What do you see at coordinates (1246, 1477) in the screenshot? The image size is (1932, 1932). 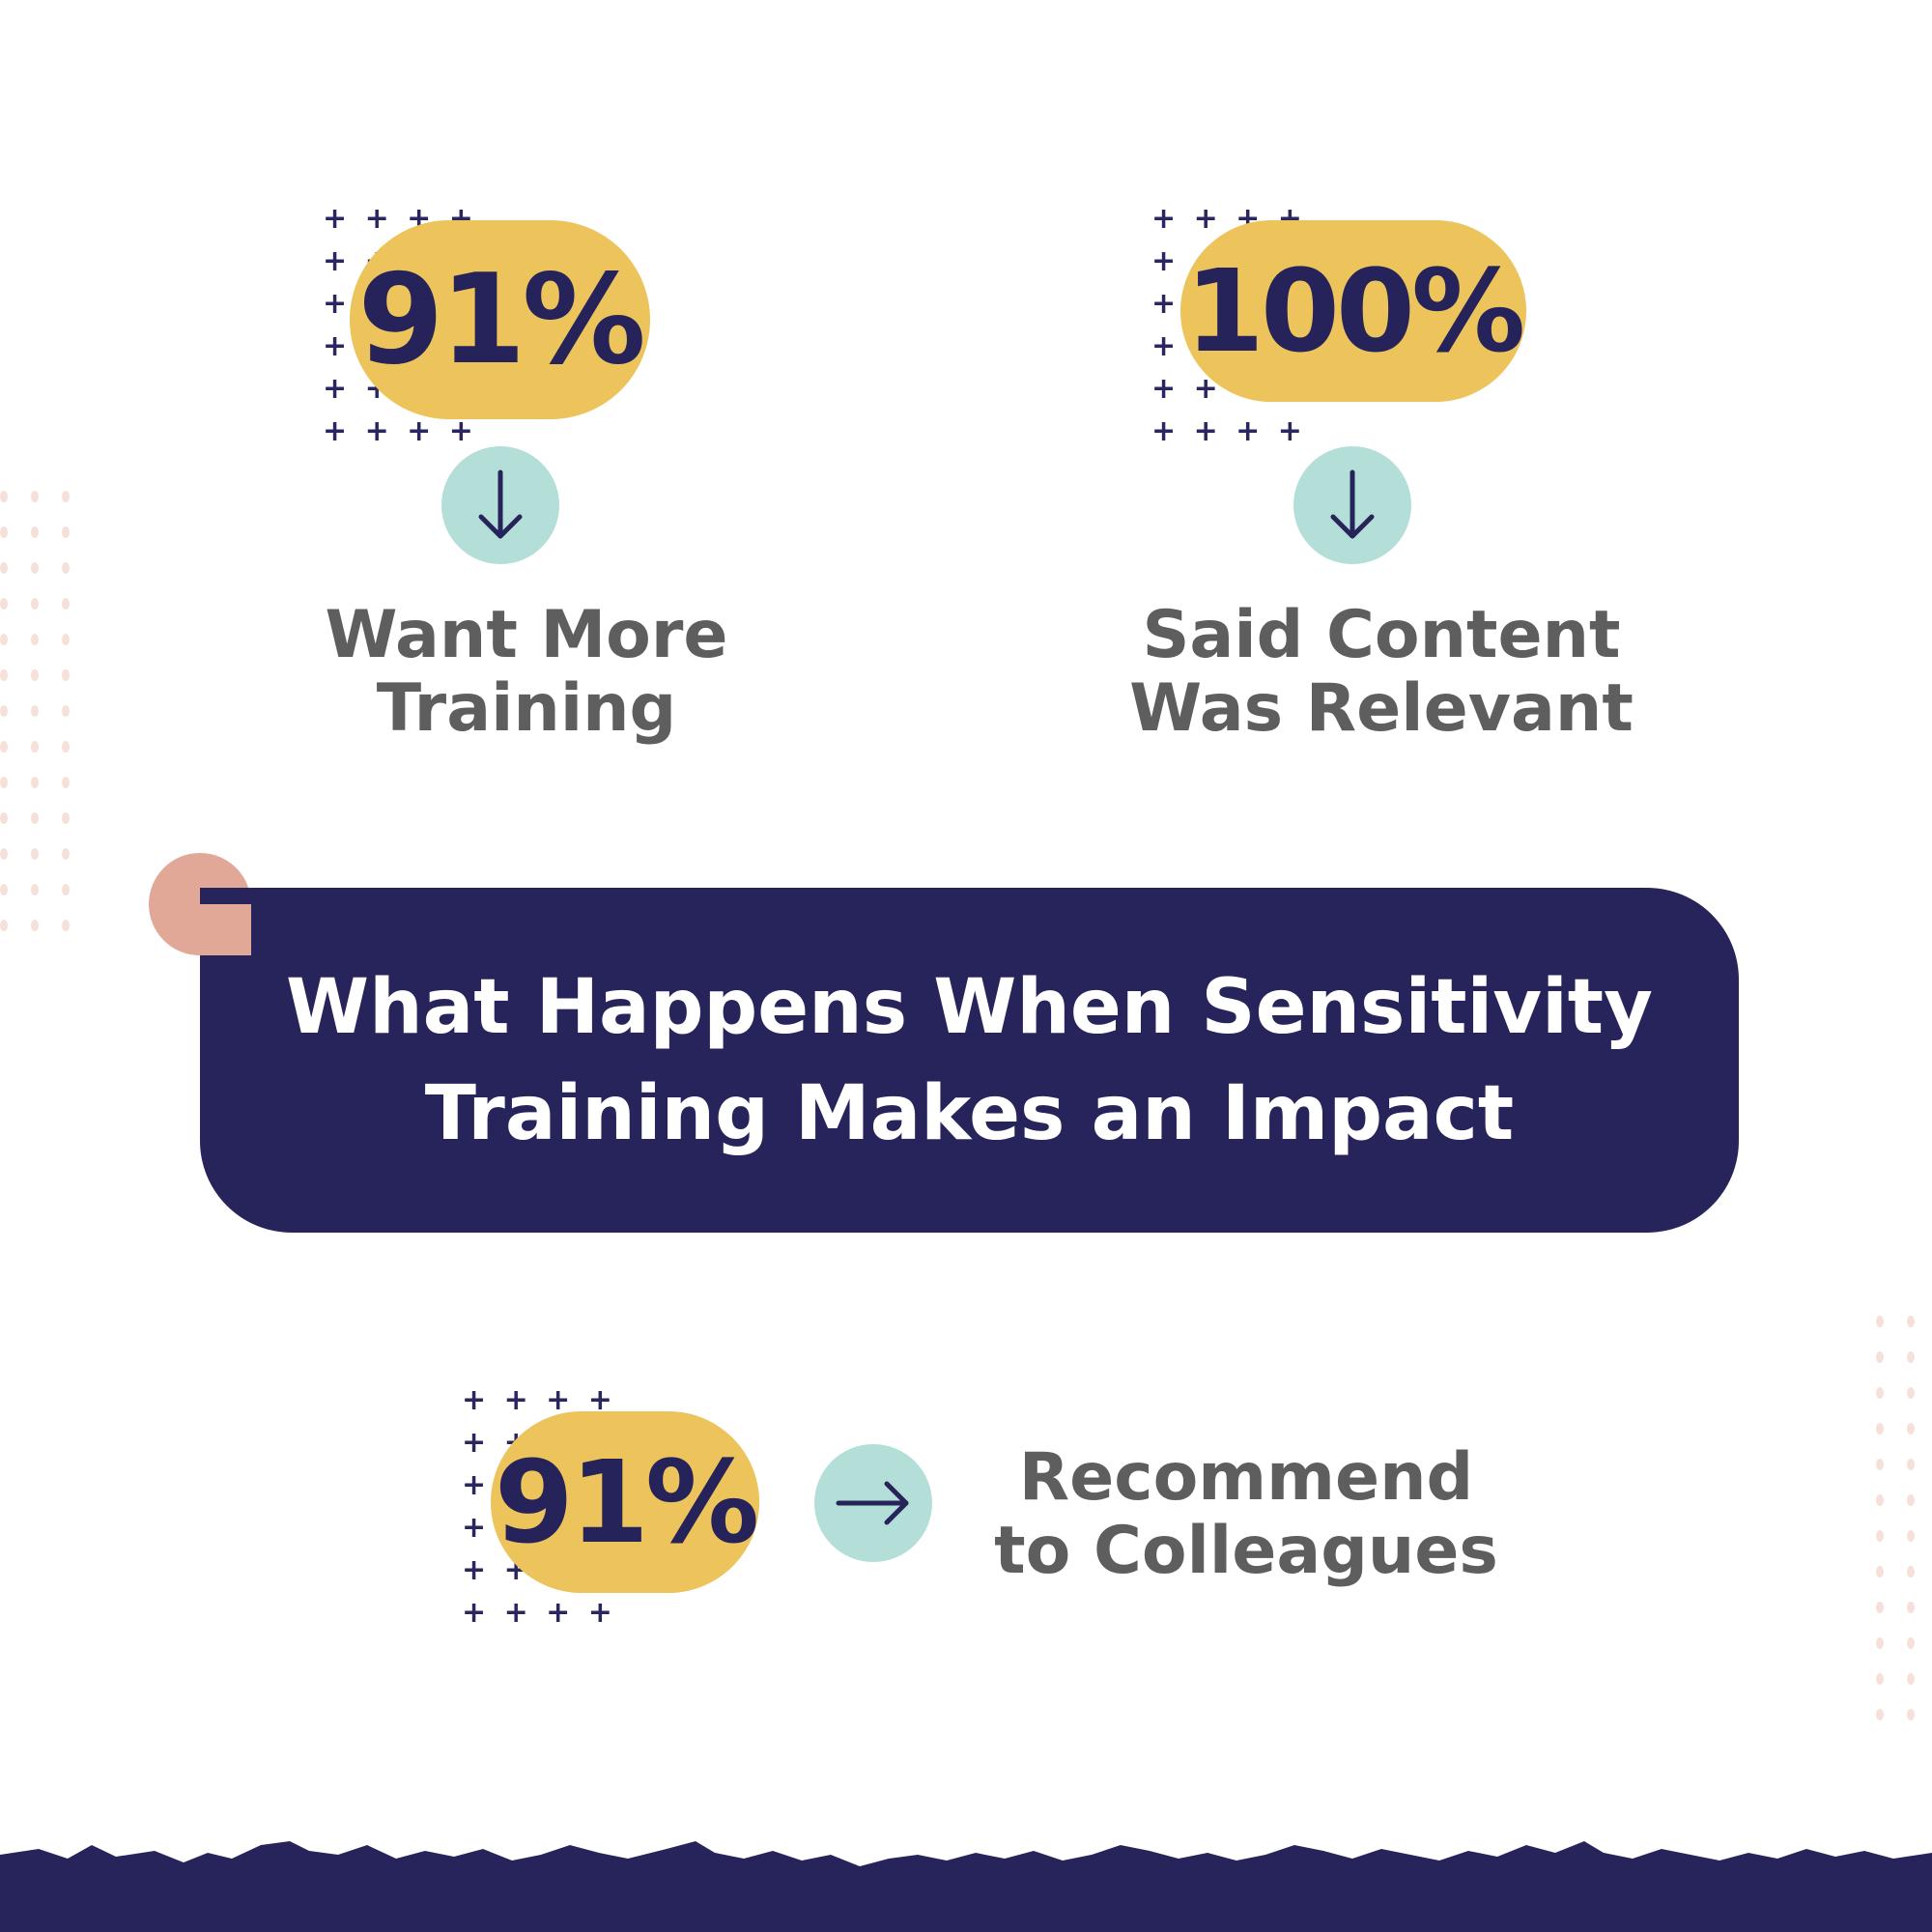 I see `stat-label-line: Recommend` at bounding box center [1246, 1477].